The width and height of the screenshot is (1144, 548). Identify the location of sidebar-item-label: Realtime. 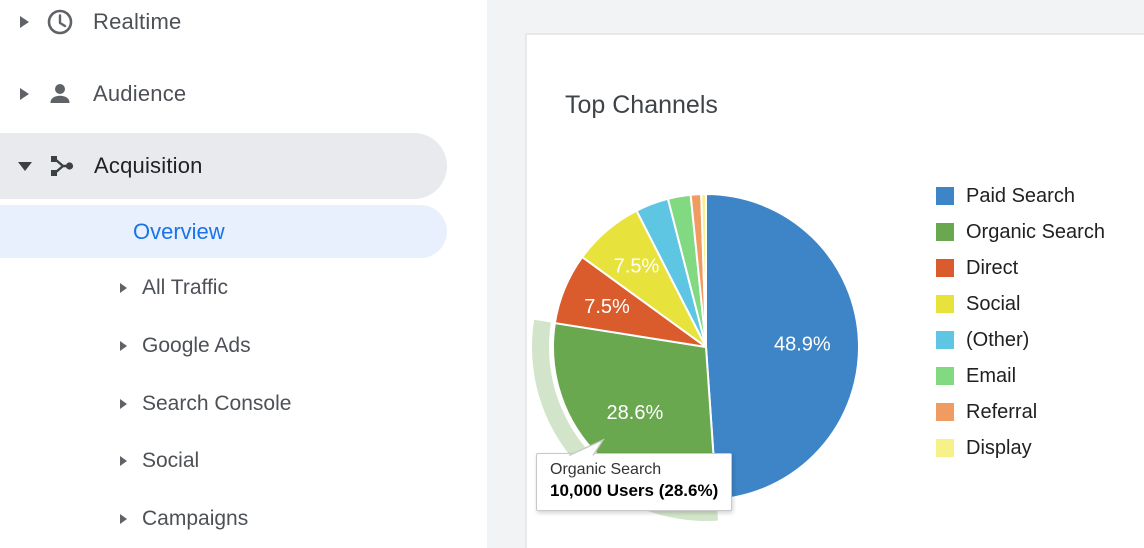
(137, 21).